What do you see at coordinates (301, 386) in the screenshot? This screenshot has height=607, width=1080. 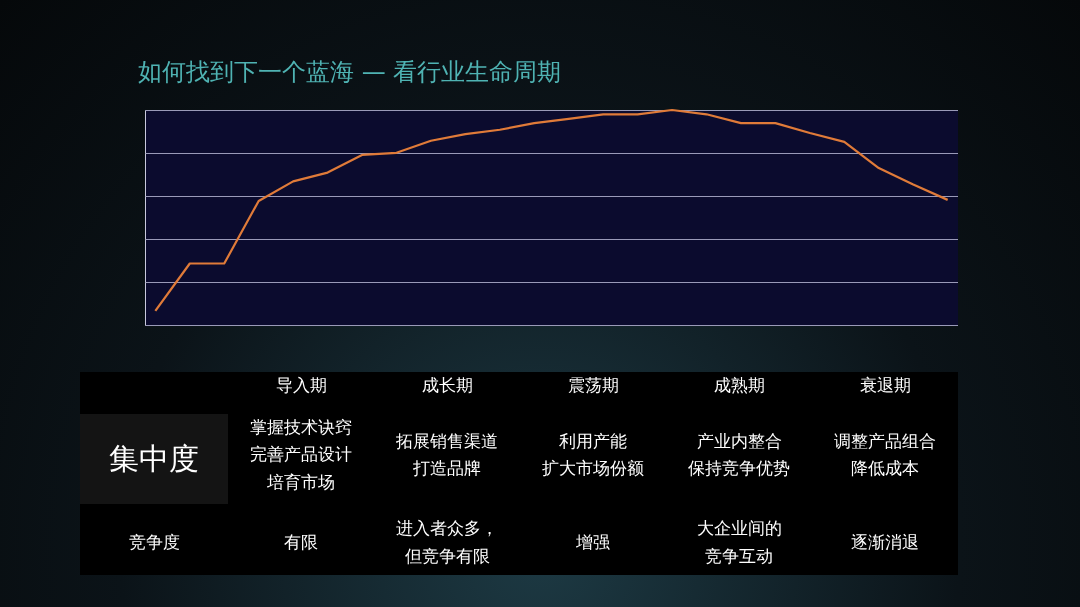 I see `text: 导入期` at bounding box center [301, 386].